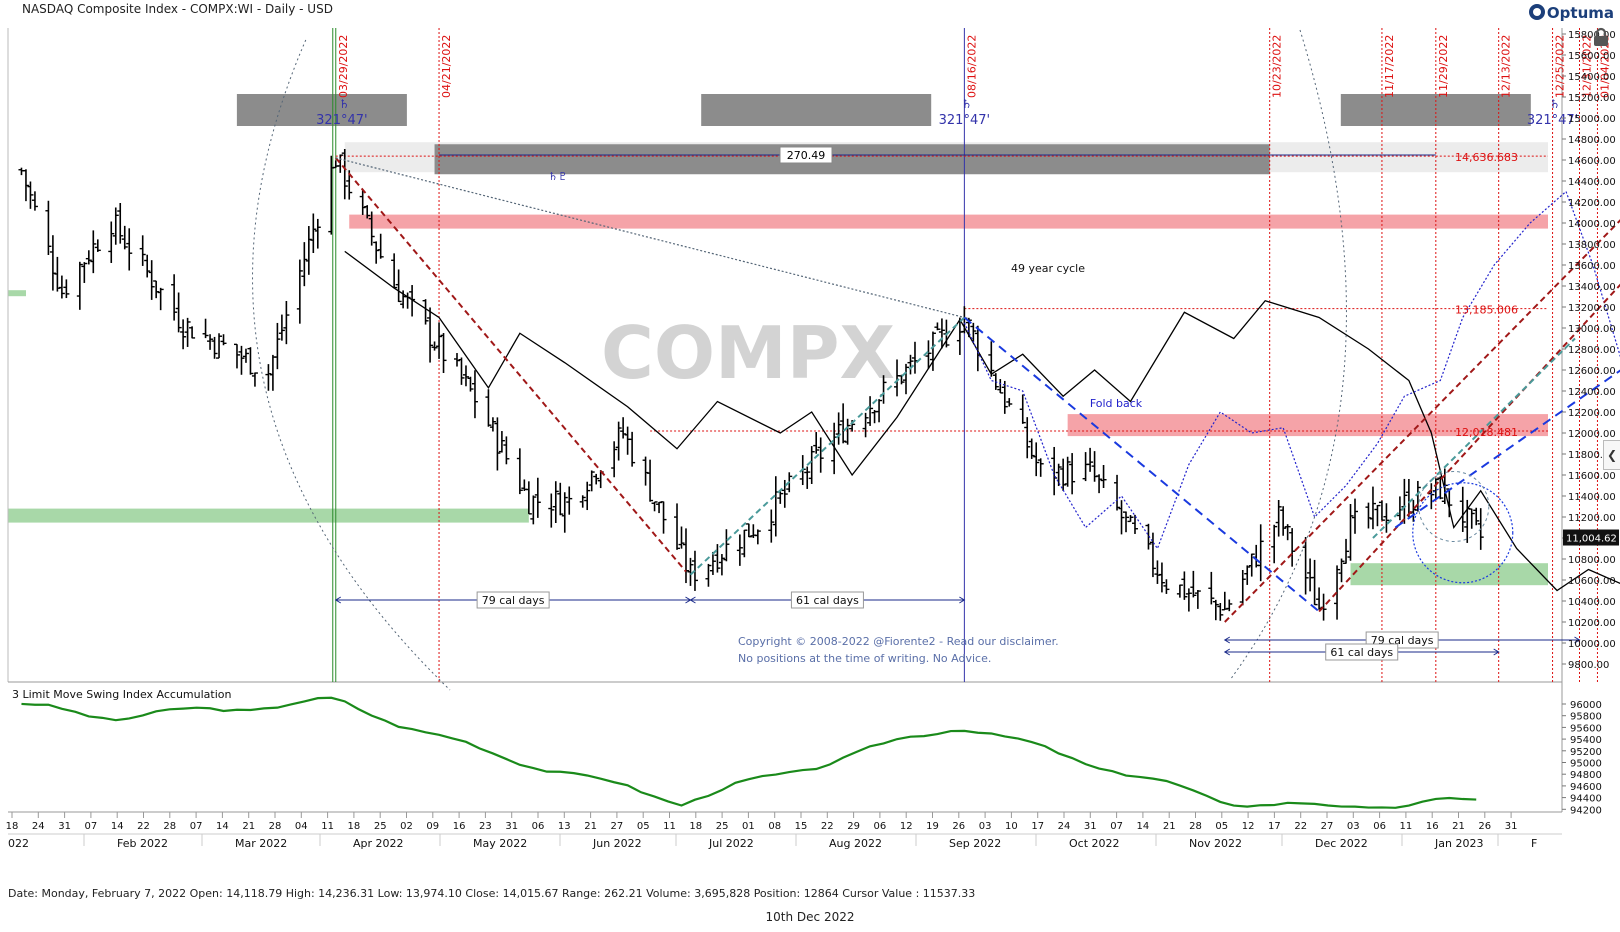 Image resolution: width=1620 pixels, height=932 pixels. What do you see at coordinates (558, 176) in the screenshot?
I see `saturn-pluto-glyph: ♄♇` at bounding box center [558, 176].